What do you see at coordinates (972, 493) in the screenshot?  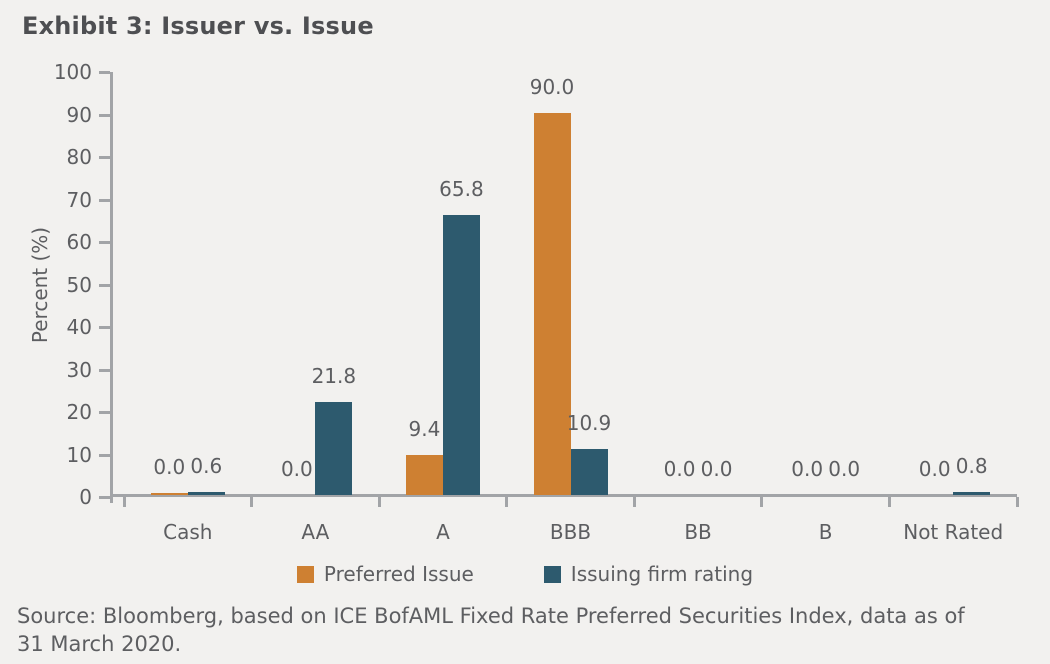 I see `bar-issuing-firm-rating-not-rated` at bounding box center [972, 493].